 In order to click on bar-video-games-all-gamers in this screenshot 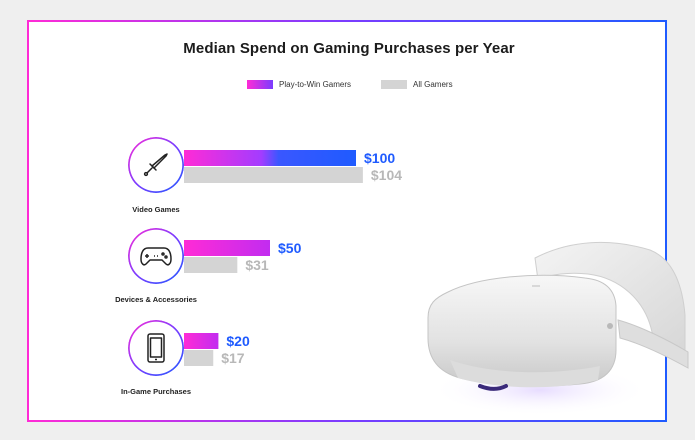, I will do `click(273, 175)`.